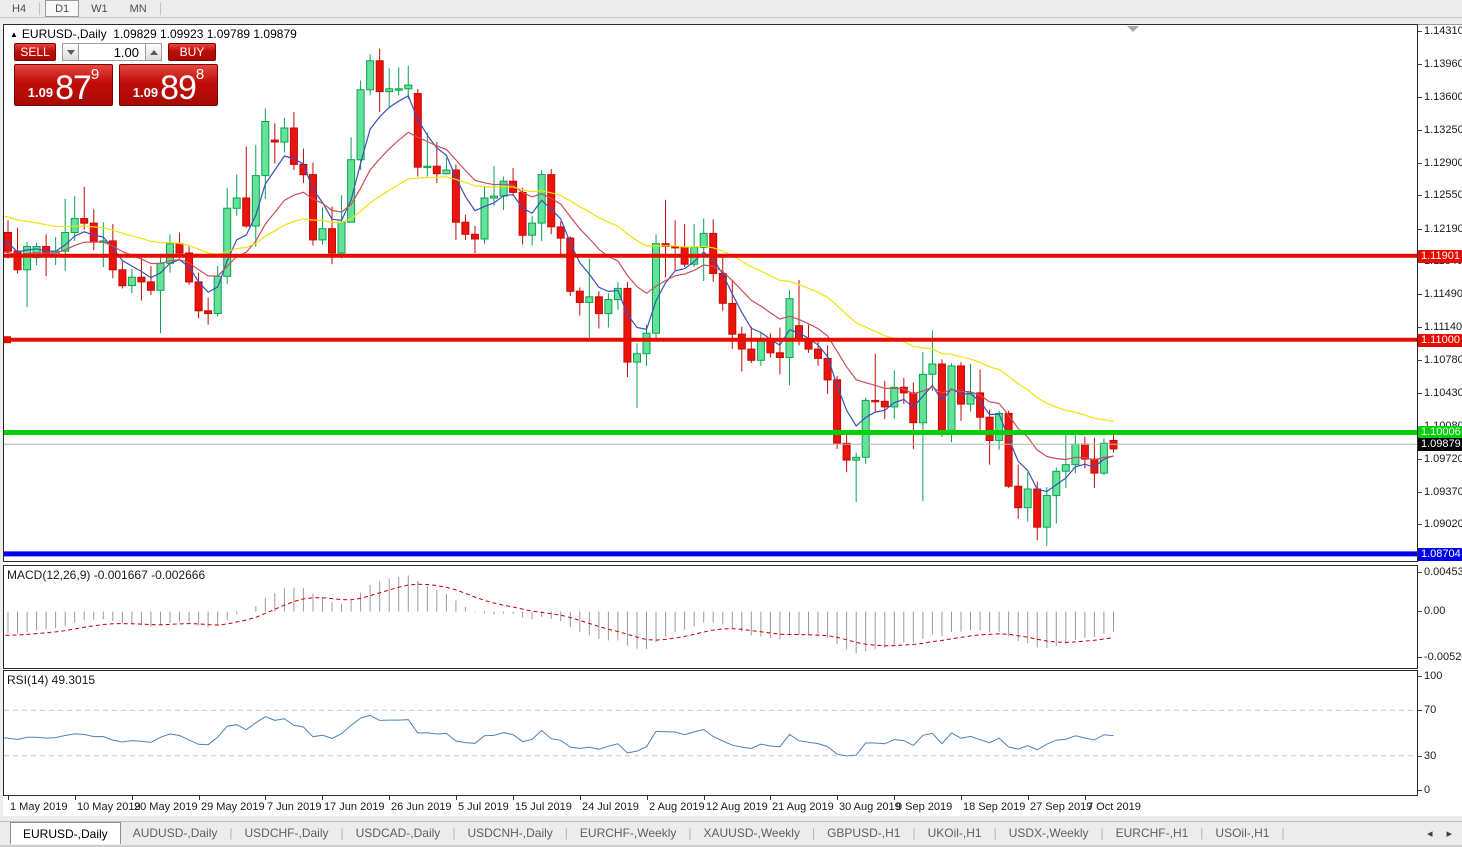 The width and height of the screenshot is (1462, 847). Describe the element at coordinates (954, 833) in the screenshot. I see `tab-ukoil-h1: UKOil-,H1` at that location.